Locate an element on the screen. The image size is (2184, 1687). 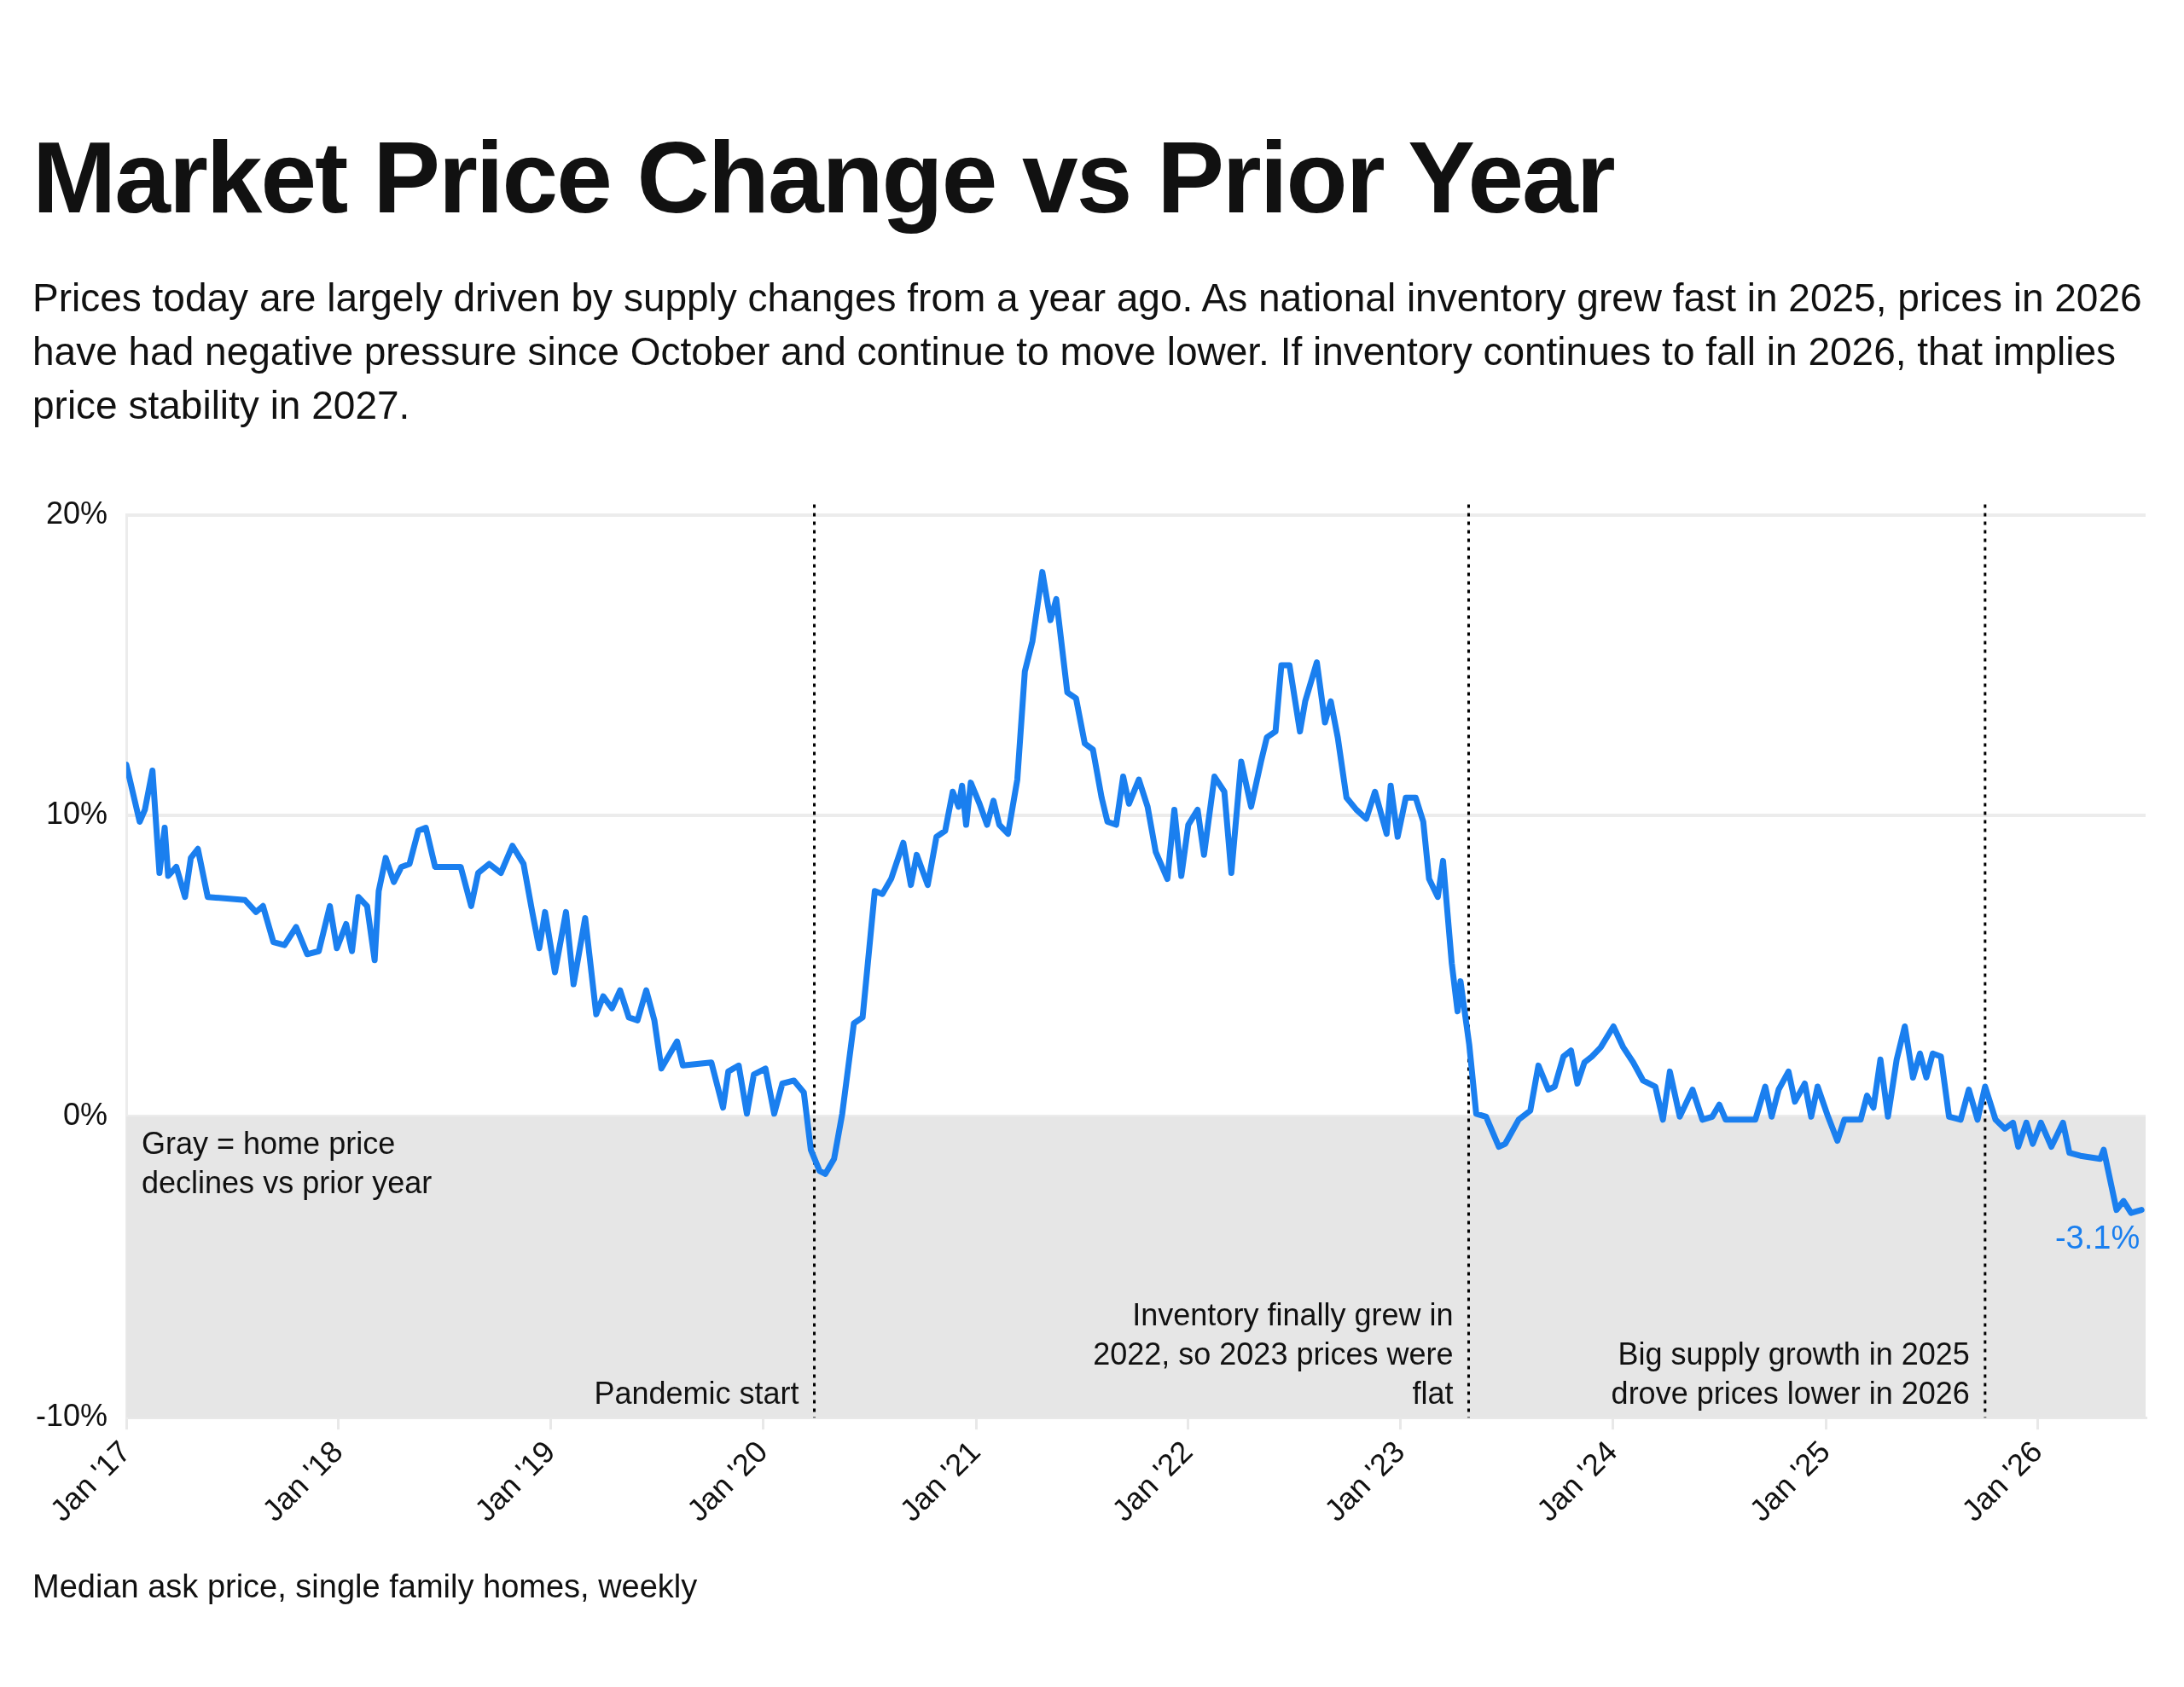
x-tick-label: Jan '19 is located at coordinates (515, 1481).